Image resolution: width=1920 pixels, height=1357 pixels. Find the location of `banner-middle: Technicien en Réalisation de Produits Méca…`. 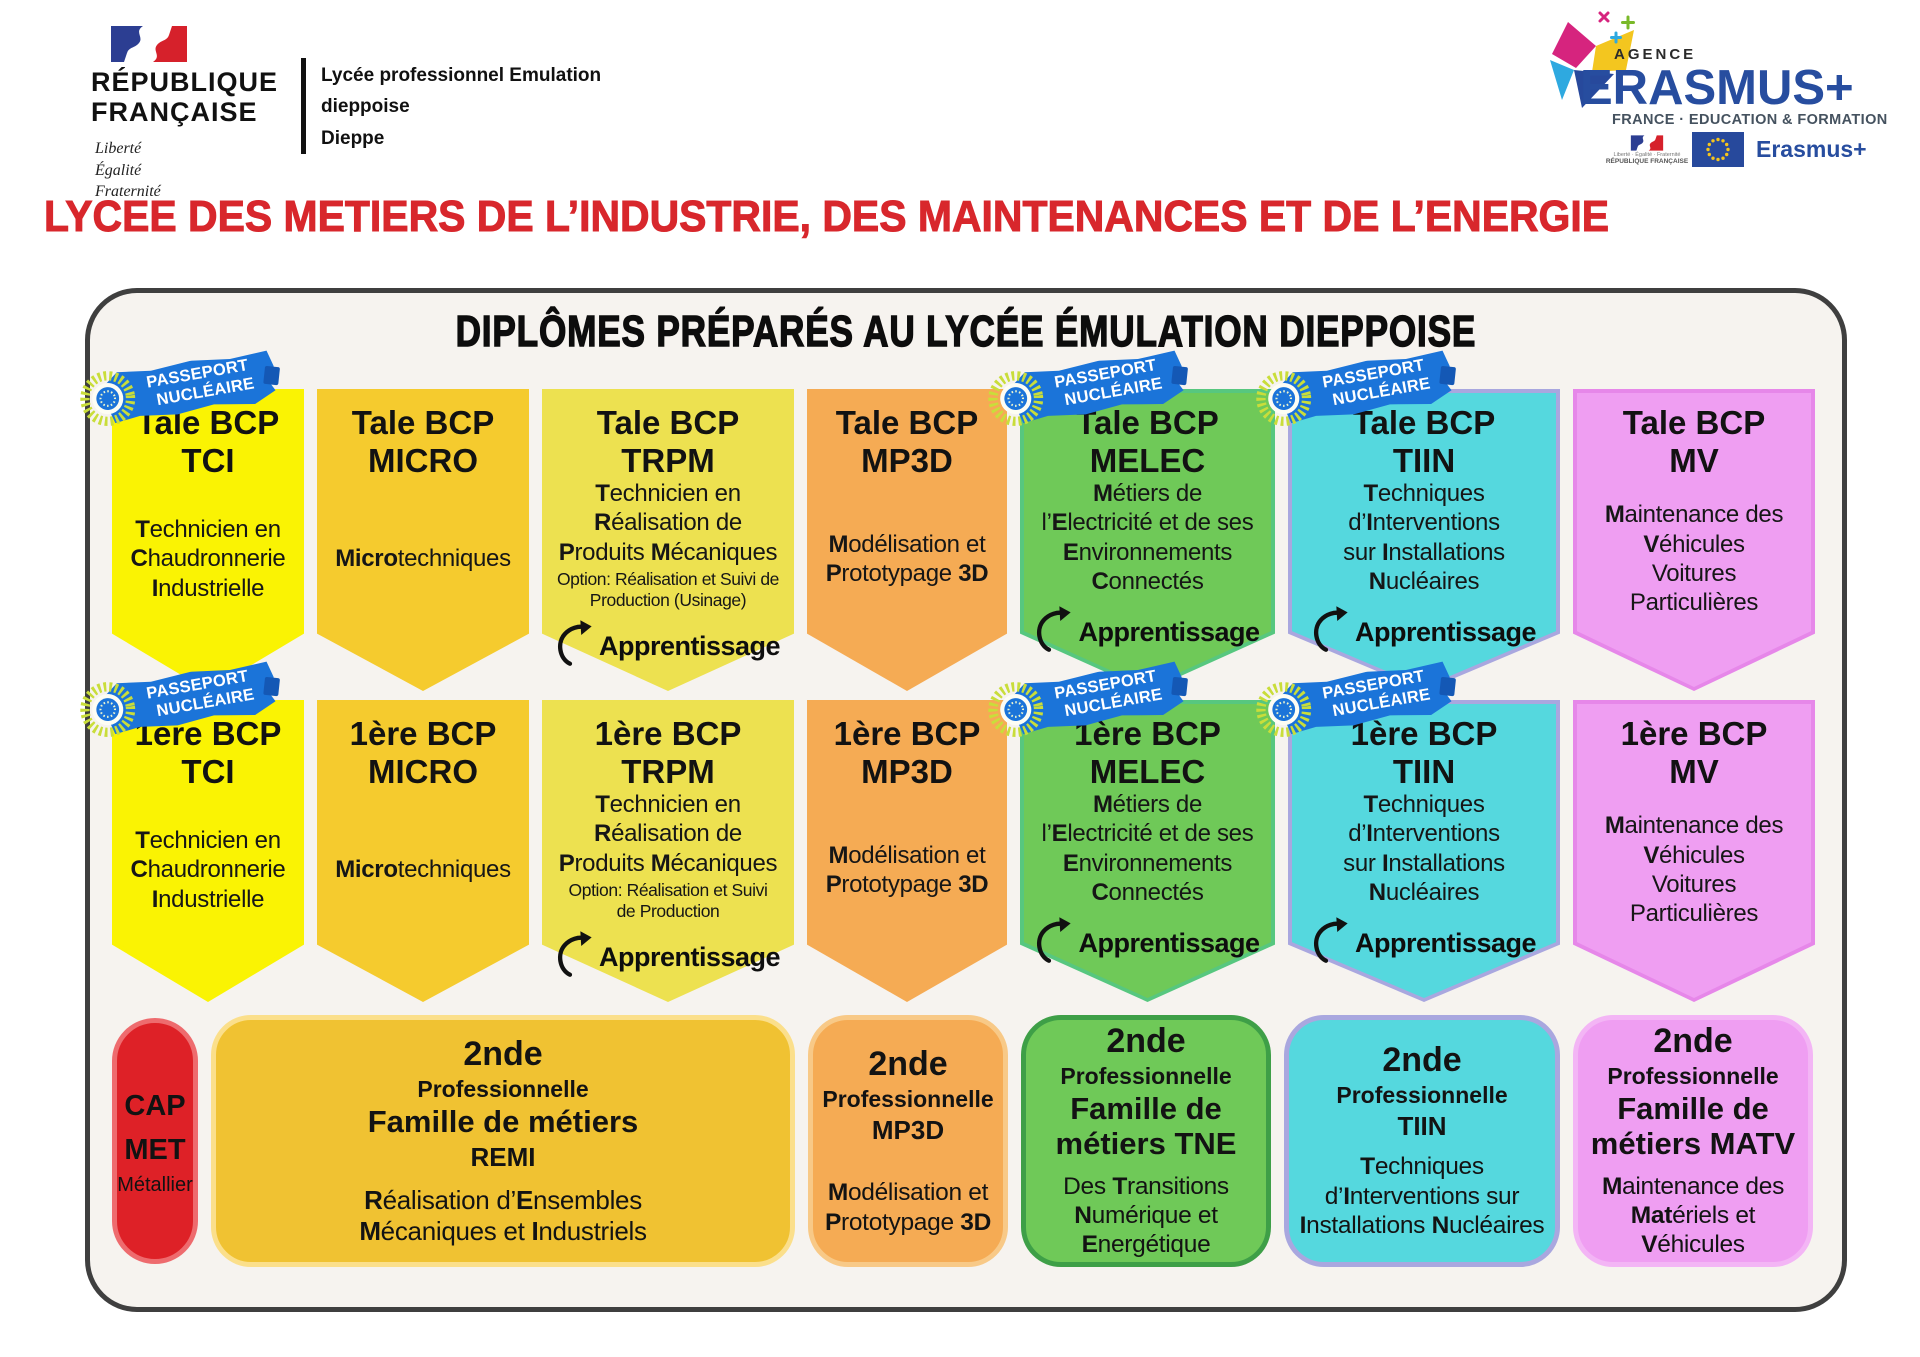

banner-middle: Technicien en Réalisation de Produits Méca… is located at coordinates (668, 573).